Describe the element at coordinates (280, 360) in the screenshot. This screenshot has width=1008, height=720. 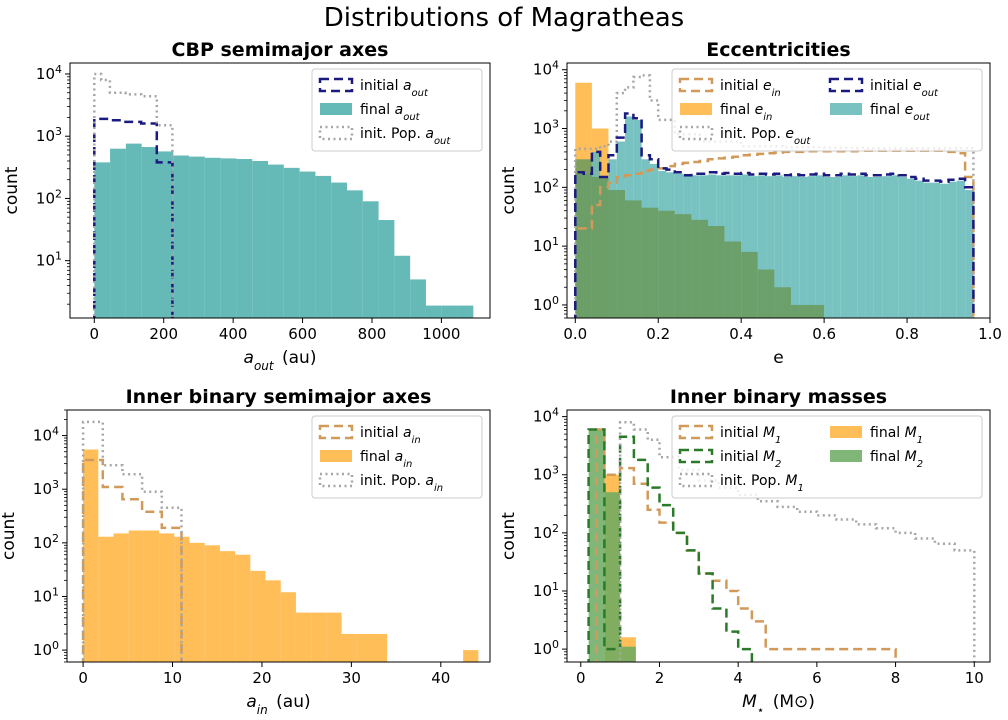
I see `x-axis-label: aout (au)` at that location.